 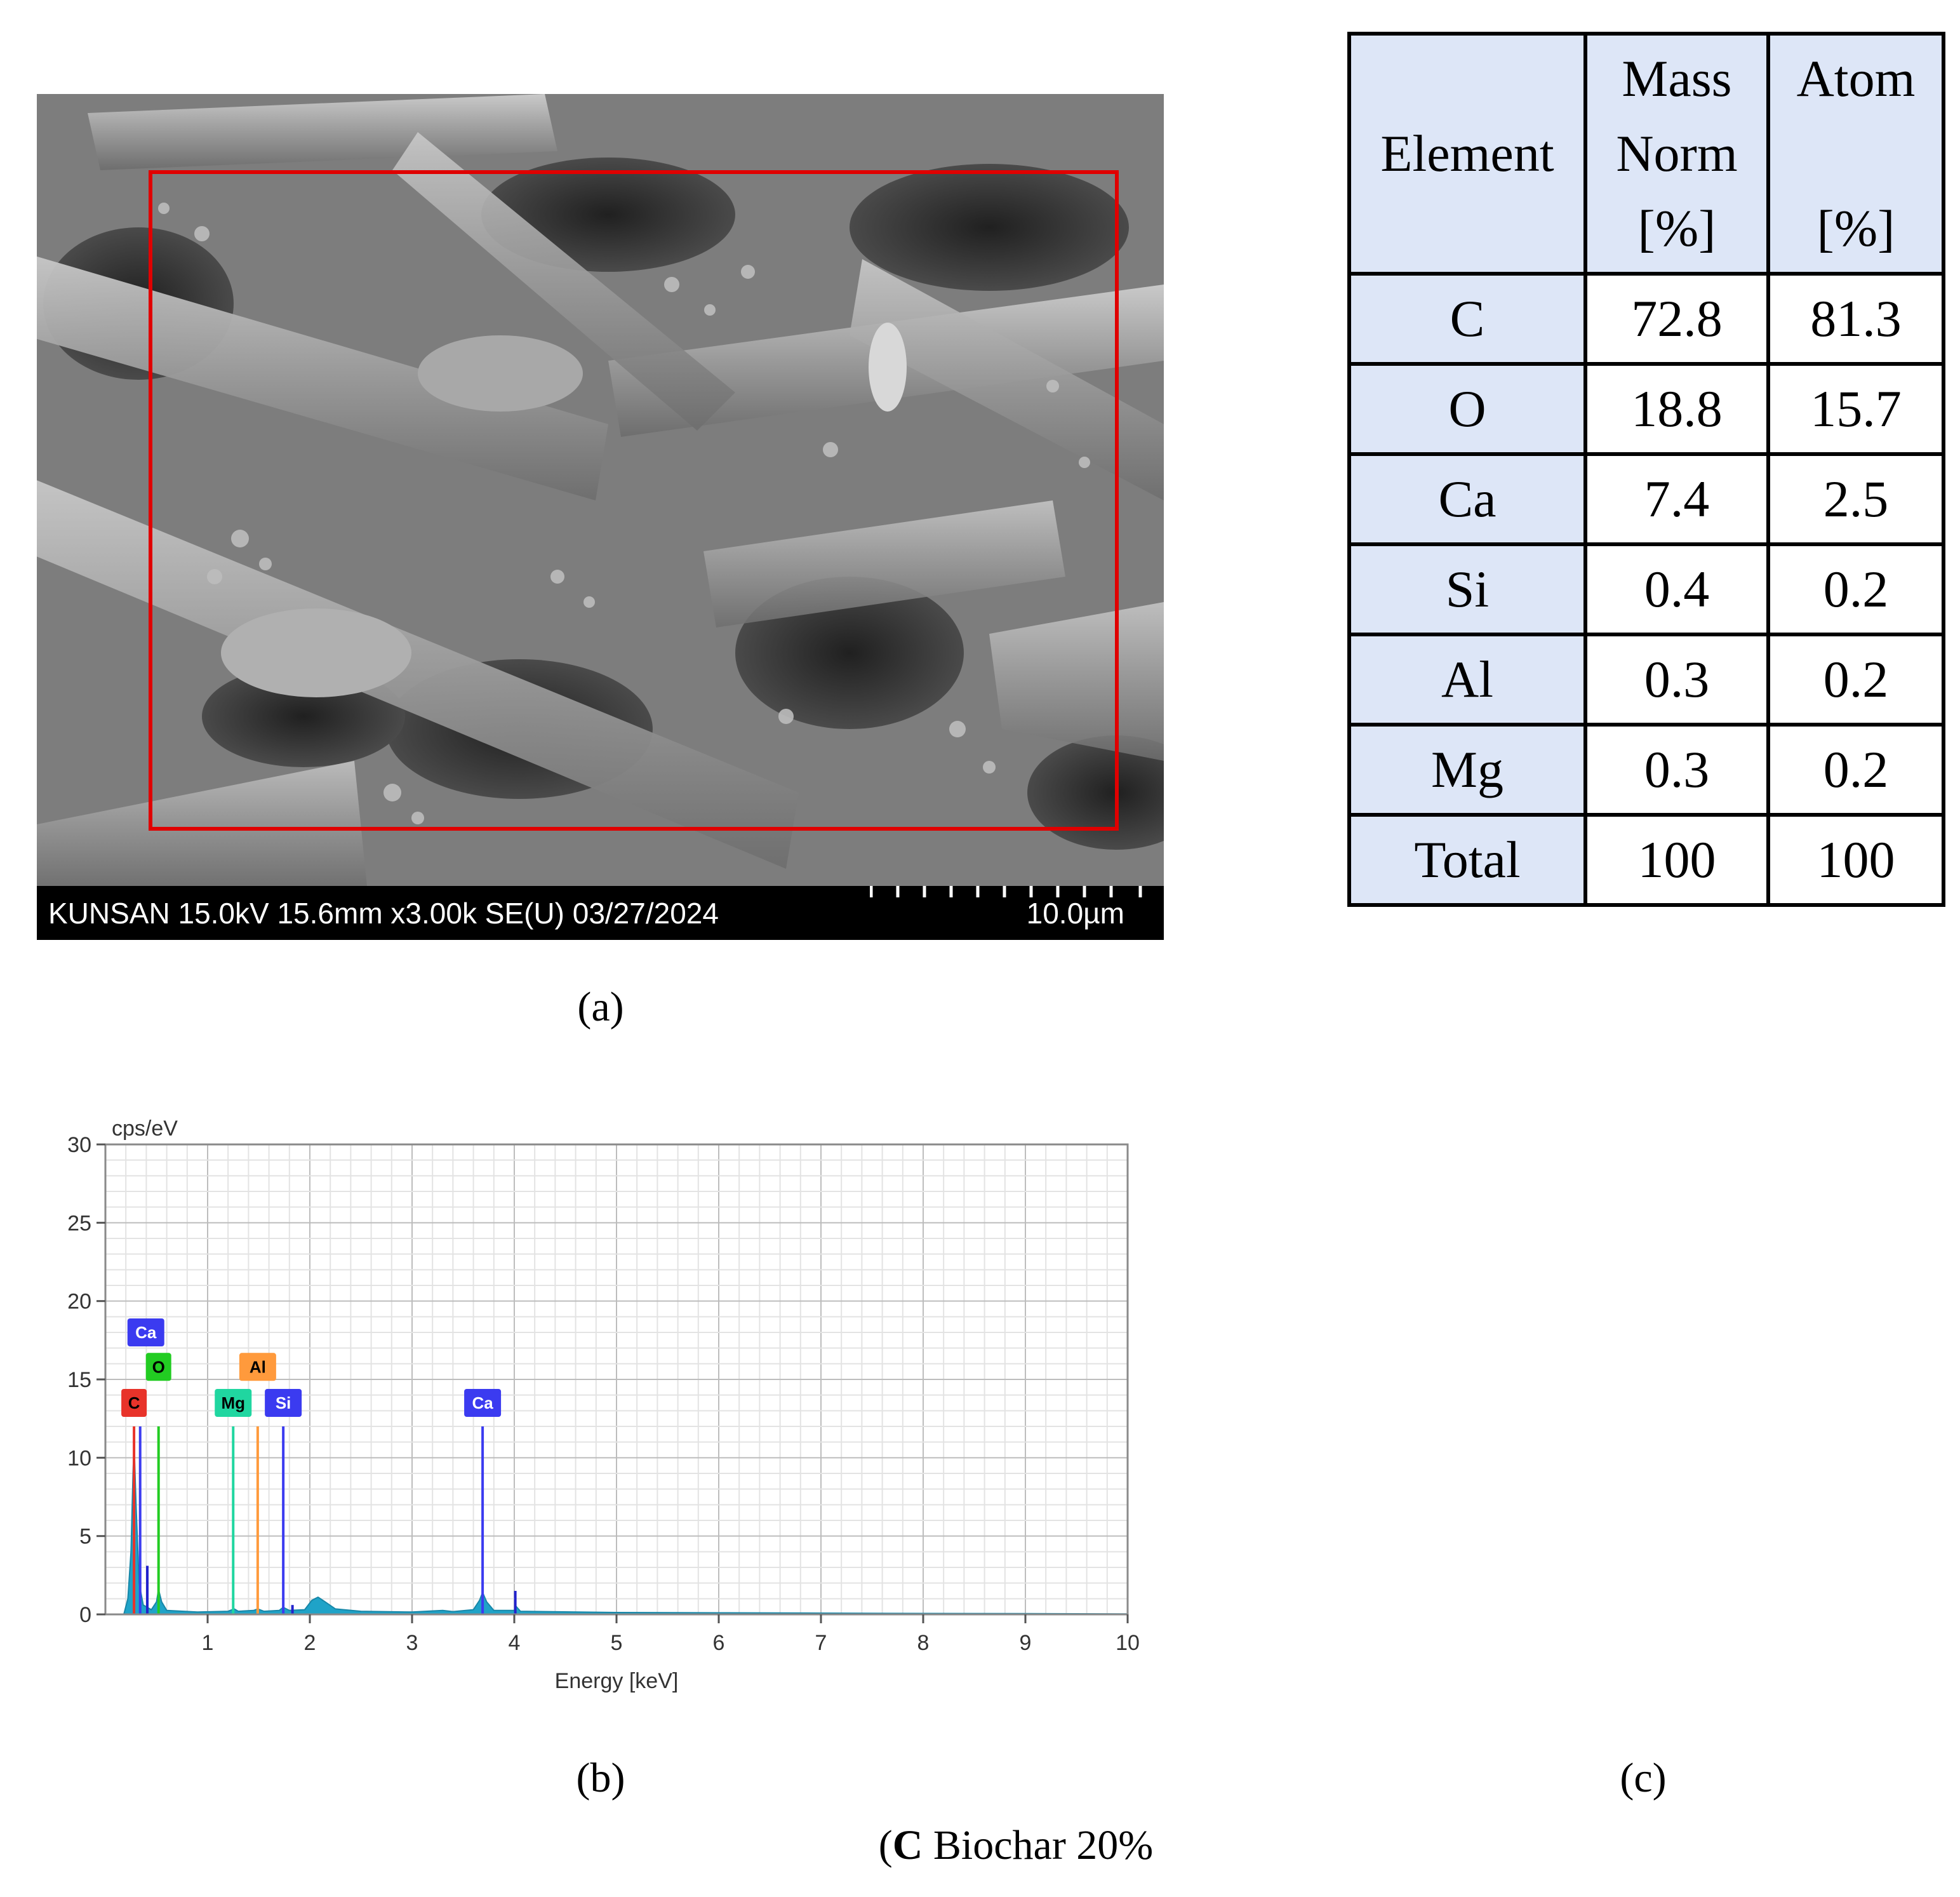 I want to click on x-tick-label: 5, so click(x=617, y=1643).